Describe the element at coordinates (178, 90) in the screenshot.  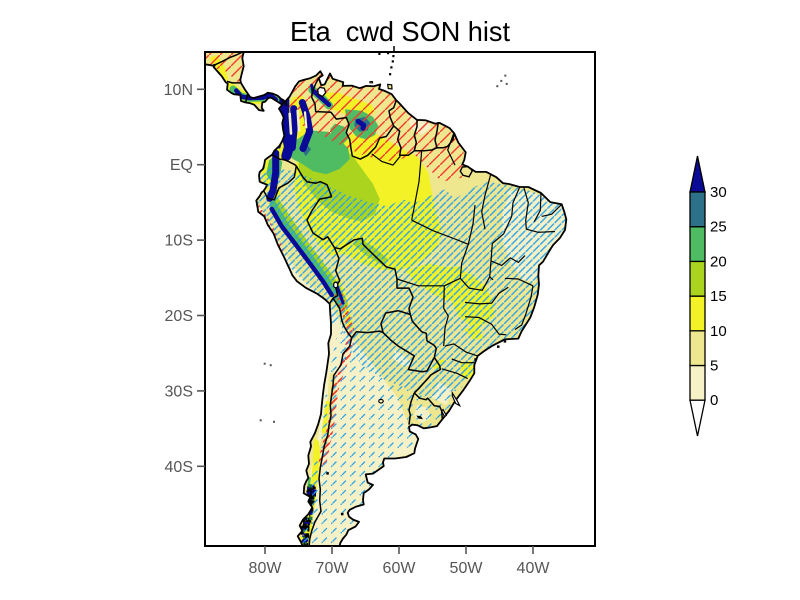
I see `svg-text: 10N` at that location.